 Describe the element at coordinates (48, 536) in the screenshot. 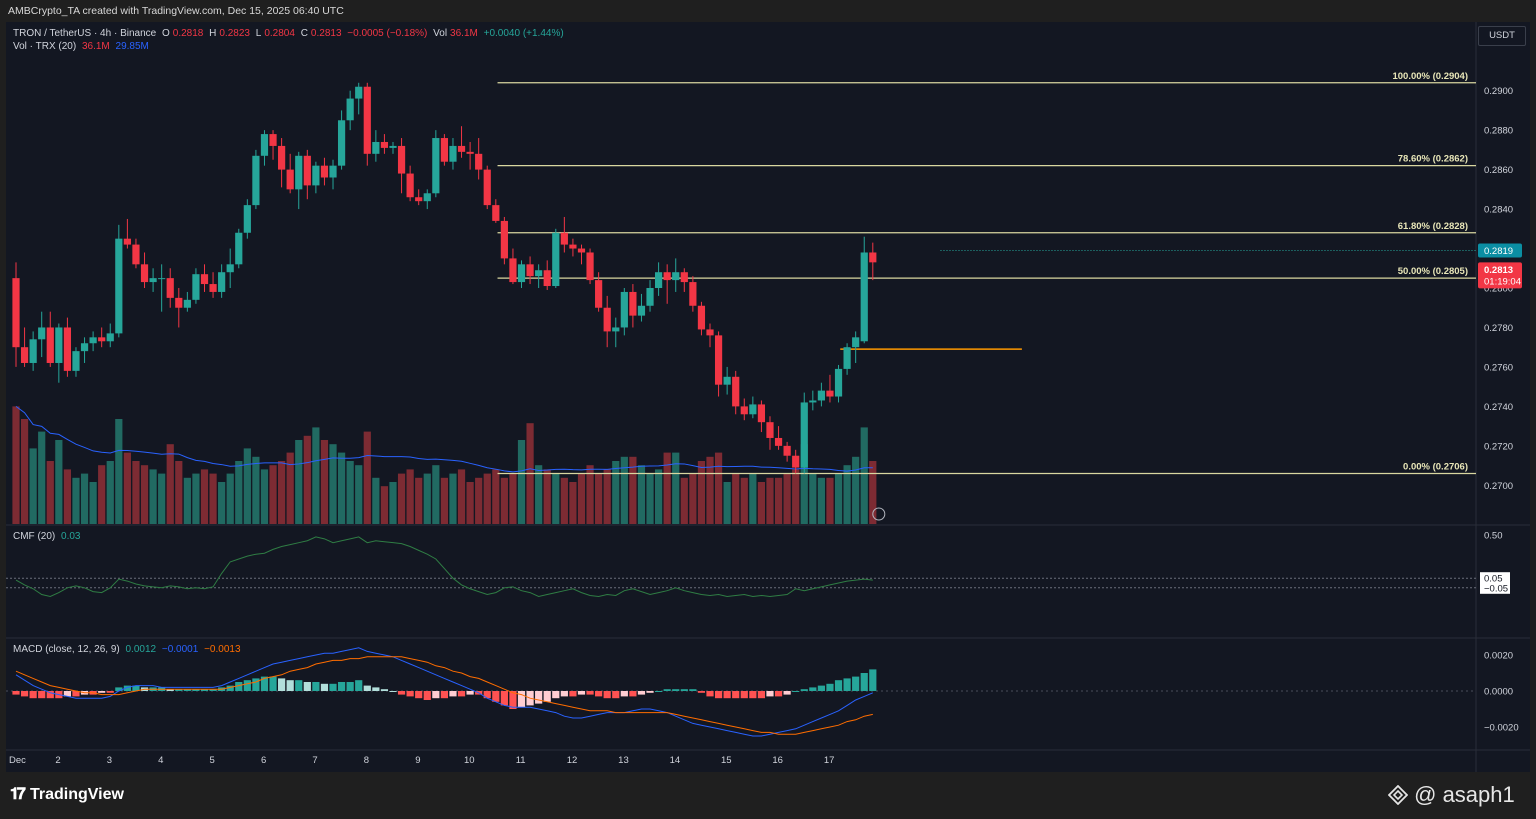

I see `cmf-legend: CMF (20) 0.03` at that location.